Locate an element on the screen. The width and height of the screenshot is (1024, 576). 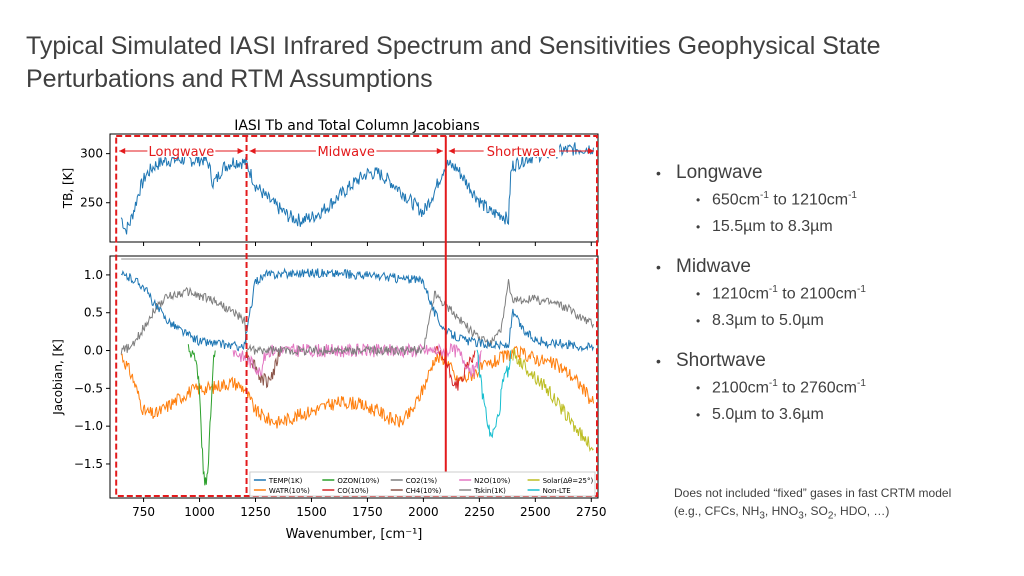
bullet-shortwave: • Shortwave is located at coordinates (711, 360).